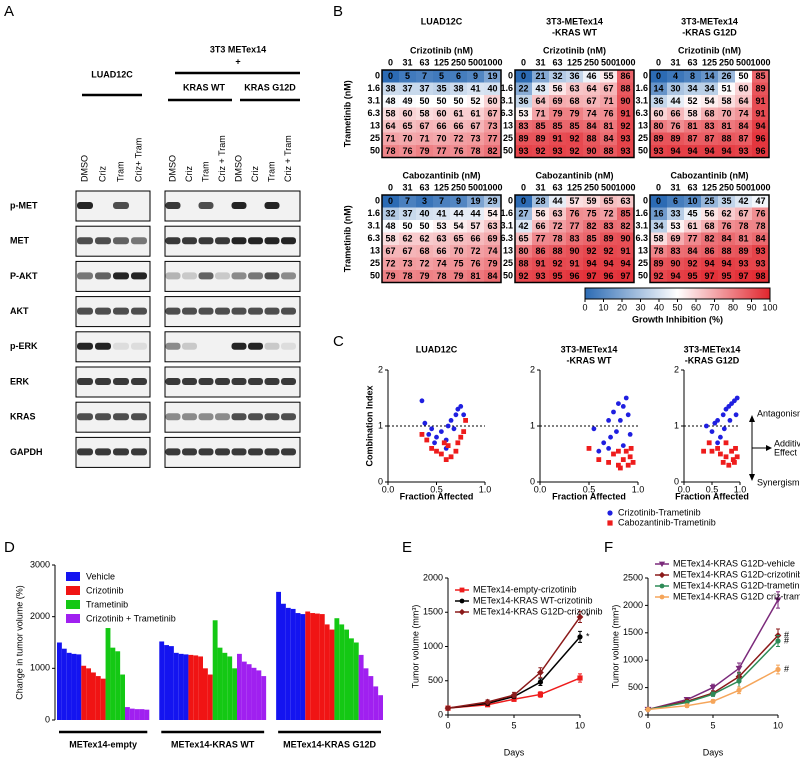  I want to click on y-tick-label: 2, so click(676, 369).